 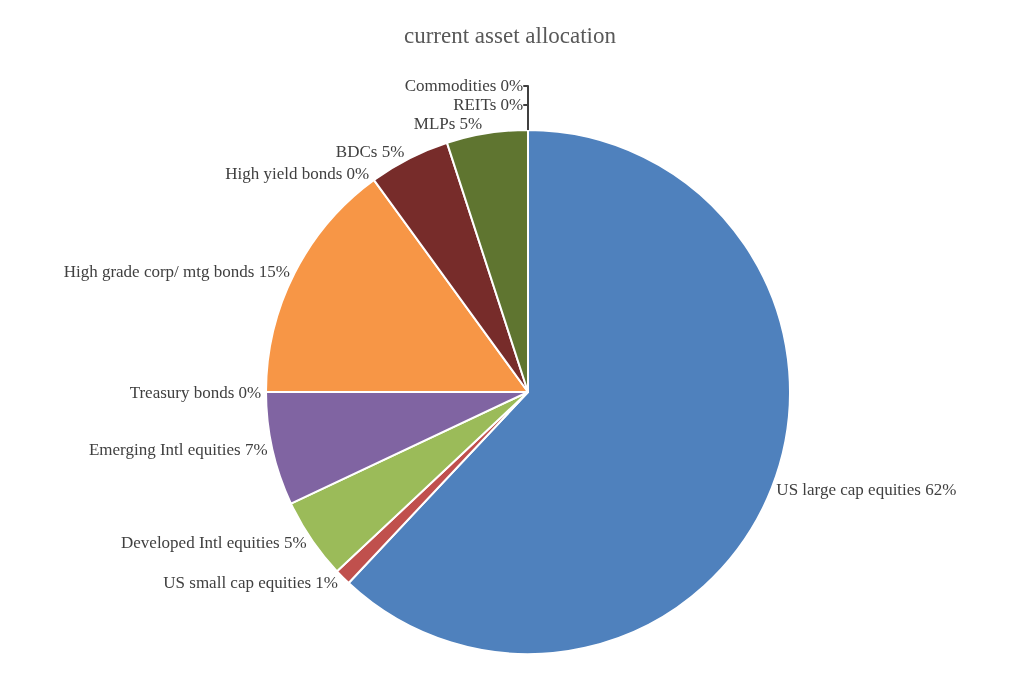 What do you see at coordinates (488, 105) in the screenshot?
I see `category-label: REITs 0%` at bounding box center [488, 105].